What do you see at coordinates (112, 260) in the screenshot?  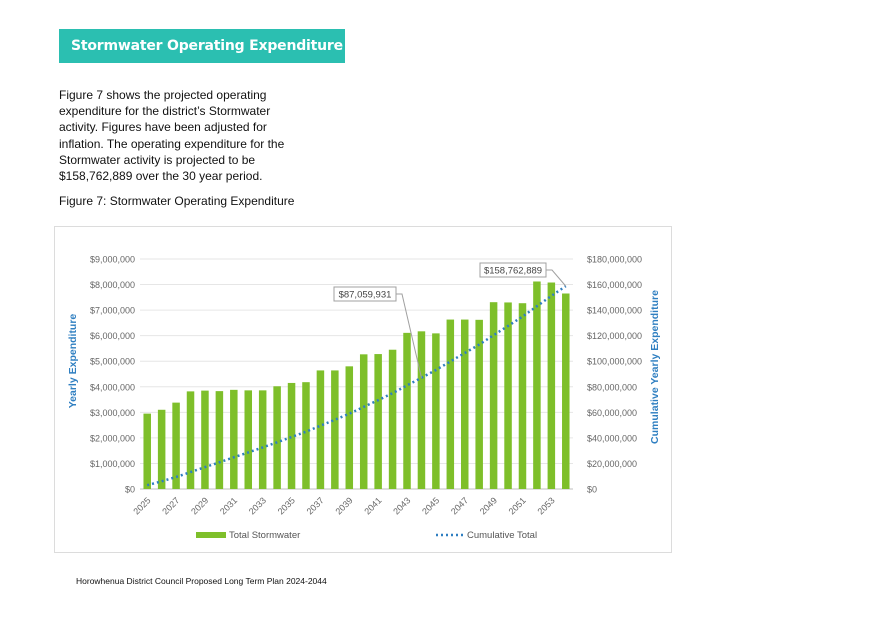 I see `y-tick-label: $9,000,000` at bounding box center [112, 260].